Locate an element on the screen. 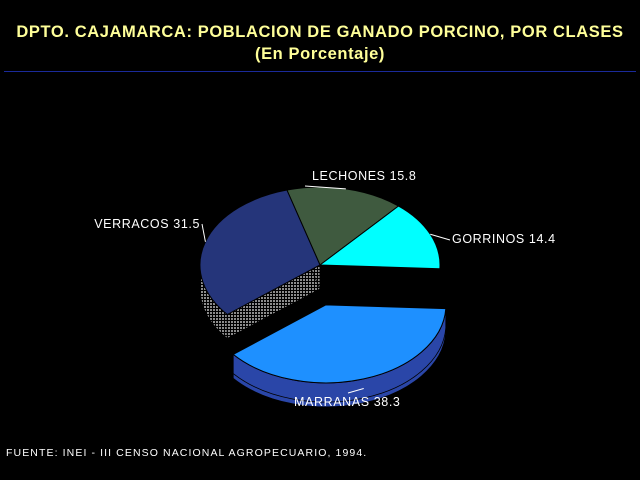  leader-line-gorrinos is located at coordinates (440, 237).